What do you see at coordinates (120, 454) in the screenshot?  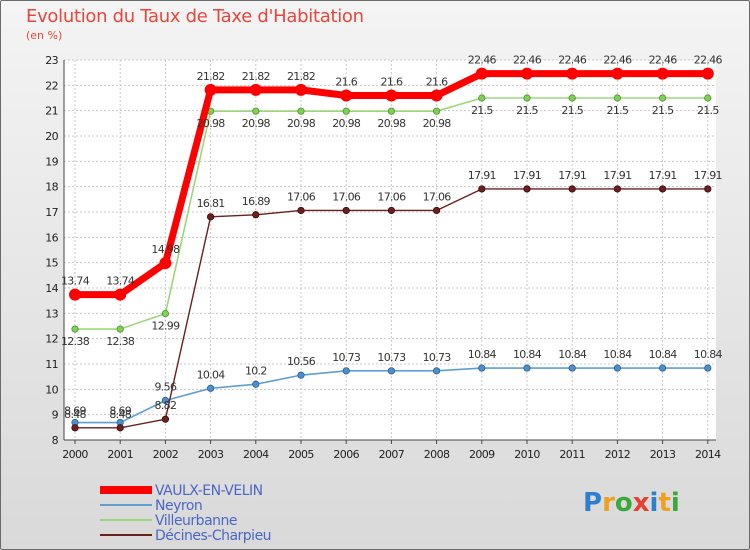 I see `x-tick-label: 2001` at bounding box center [120, 454].